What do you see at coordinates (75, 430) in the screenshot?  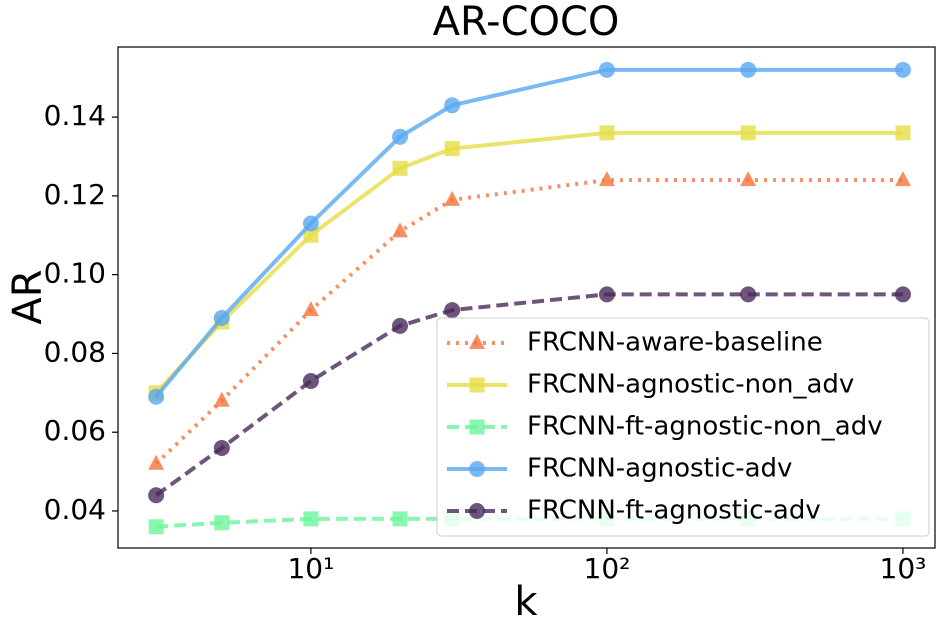 I see `y-tick-label: 0.06` at bounding box center [75, 430].